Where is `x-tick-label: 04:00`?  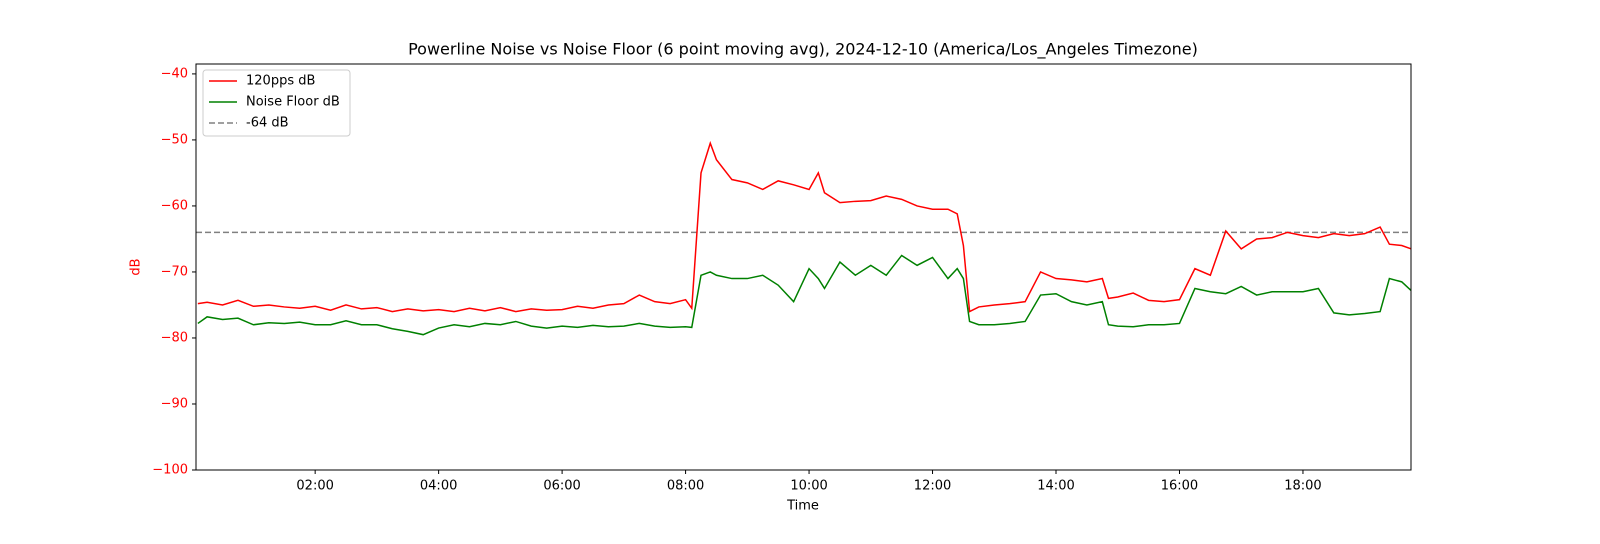 x-tick-label: 04:00 is located at coordinates (438, 486).